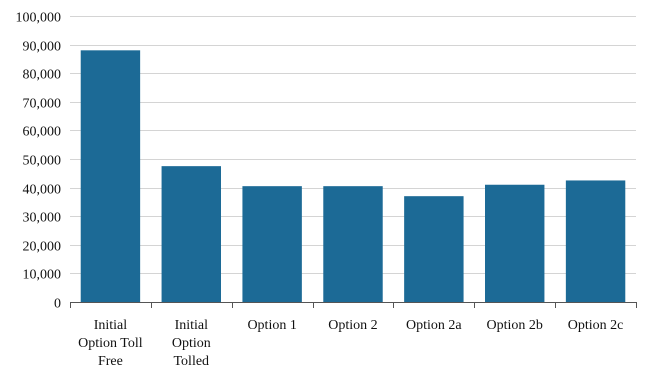 Image resolution: width=645 pixels, height=369 pixels. What do you see at coordinates (515, 325) in the screenshot?
I see `x-tick-label: Option 2b` at bounding box center [515, 325].